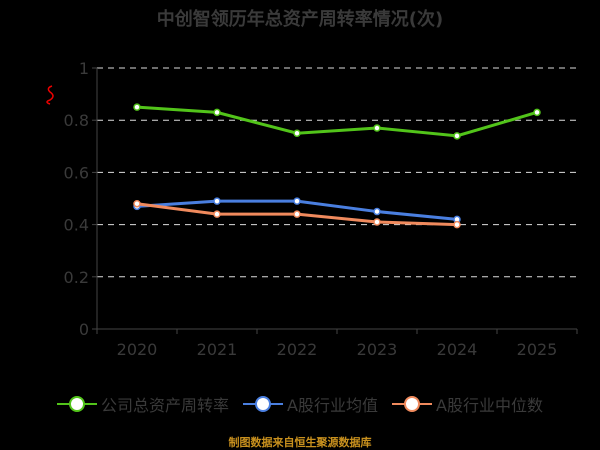 This screenshot has width=600, height=450. What do you see at coordinates (489, 405) in the screenshot?
I see `legend-label: A股行业中位数` at bounding box center [489, 405].